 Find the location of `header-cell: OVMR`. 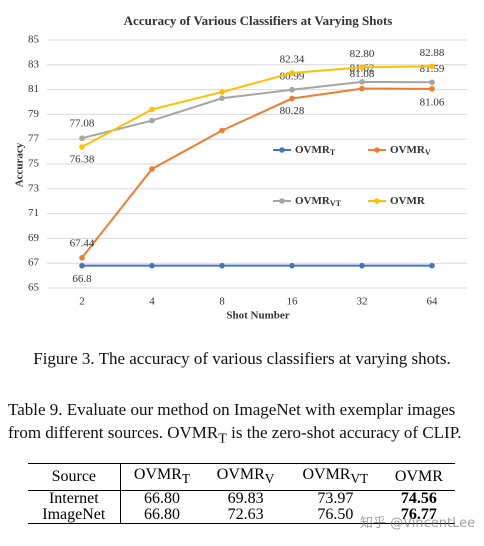

header-cell: OVMR is located at coordinates (418, 477).